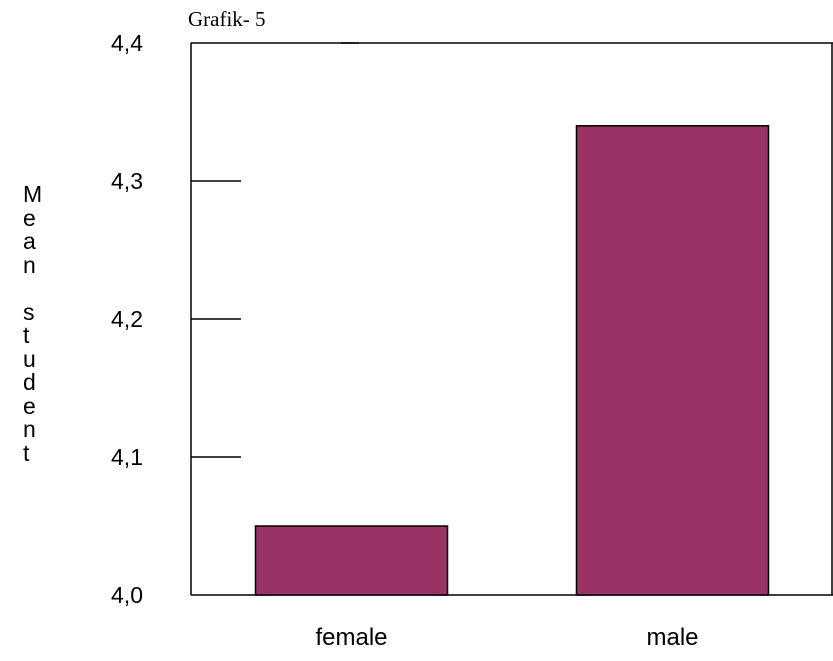 Image resolution: width=833 pixels, height=661 pixels. What do you see at coordinates (127, 319) in the screenshot?
I see `y-tick-label: 4,2` at bounding box center [127, 319].